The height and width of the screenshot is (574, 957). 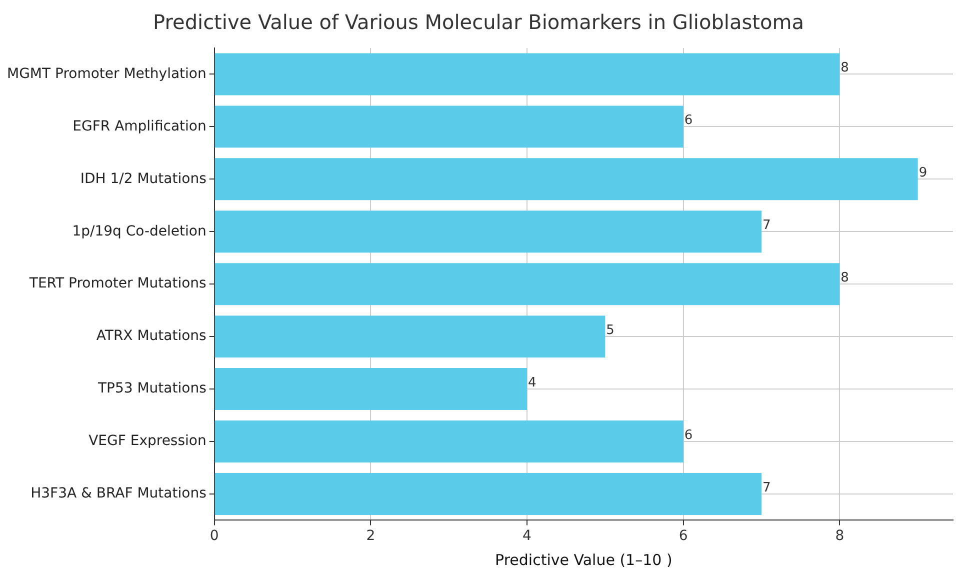 What do you see at coordinates (117, 284) in the screenshot?
I see `y-tick-label: TERT Promoter Mutations` at bounding box center [117, 284].